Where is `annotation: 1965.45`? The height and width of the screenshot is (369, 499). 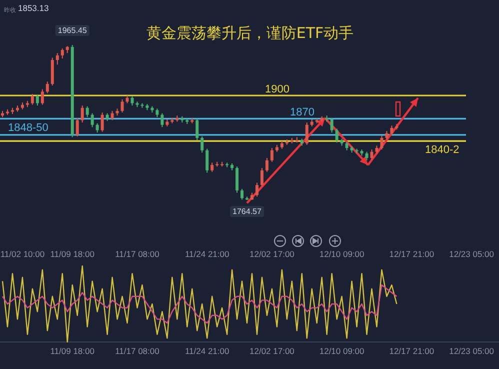 annotation: 1965.45 is located at coordinates (73, 30).